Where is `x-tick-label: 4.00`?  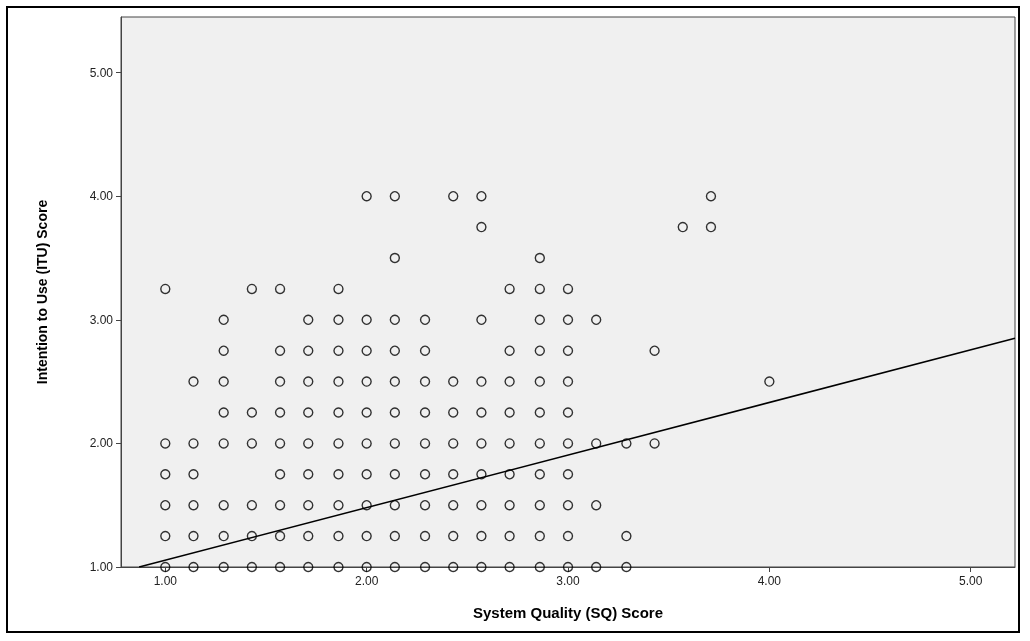 x-tick-label: 4.00 is located at coordinates (769, 581).